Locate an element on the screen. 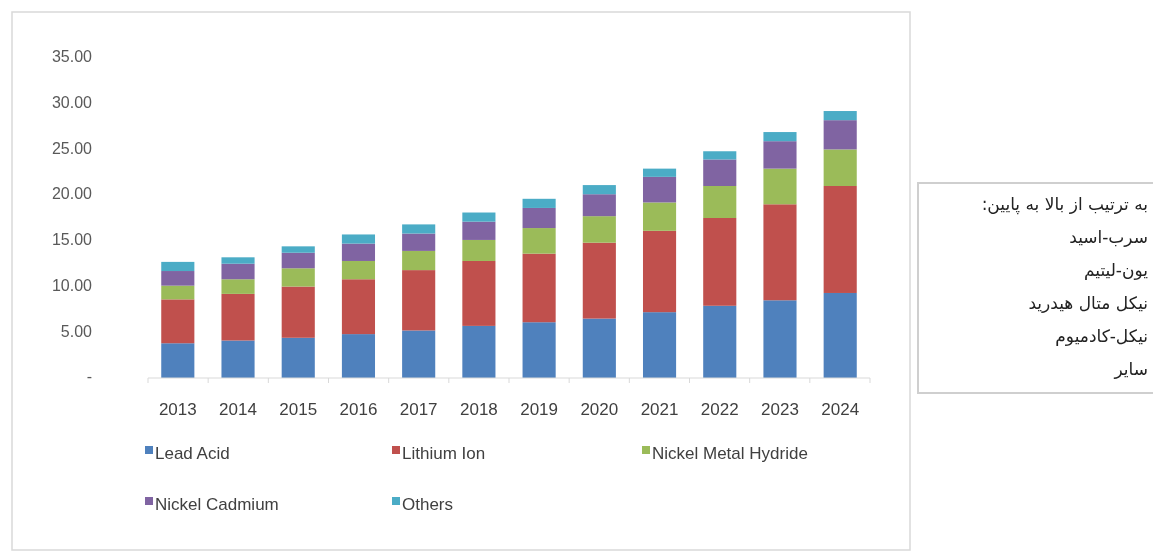 The image size is (1153, 556). x-tick-label: 2016 is located at coordinates (358, 410).